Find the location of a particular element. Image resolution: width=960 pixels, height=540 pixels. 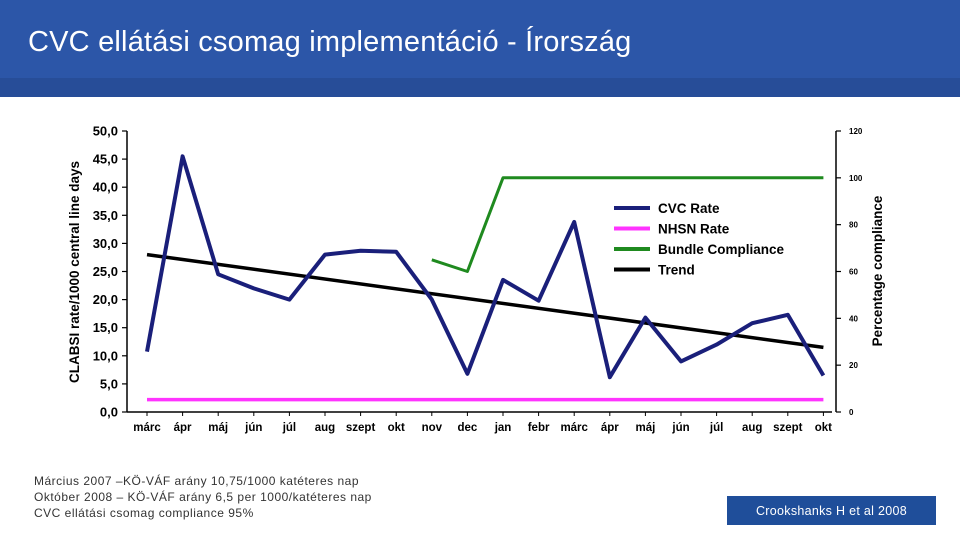

left-tick-label: 45,0 is located at coordinates (105, 159).